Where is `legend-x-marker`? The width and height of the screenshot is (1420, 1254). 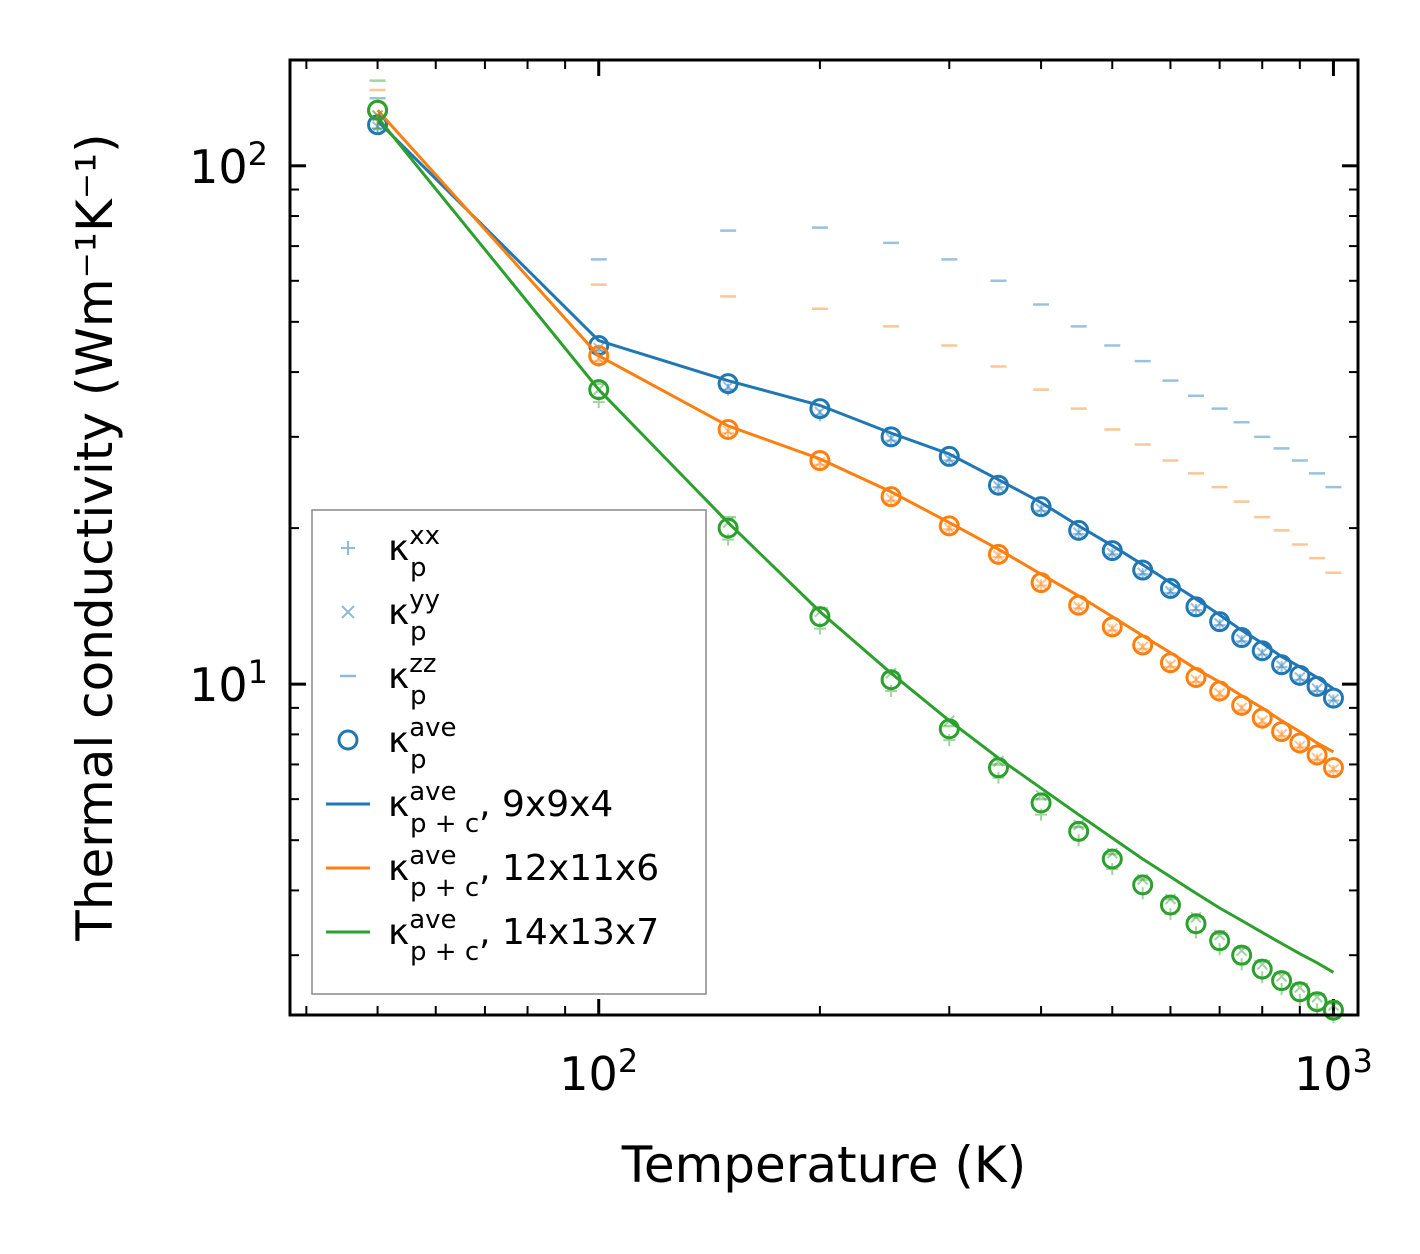 legend-x-marker is located at coordinates (348, 612).